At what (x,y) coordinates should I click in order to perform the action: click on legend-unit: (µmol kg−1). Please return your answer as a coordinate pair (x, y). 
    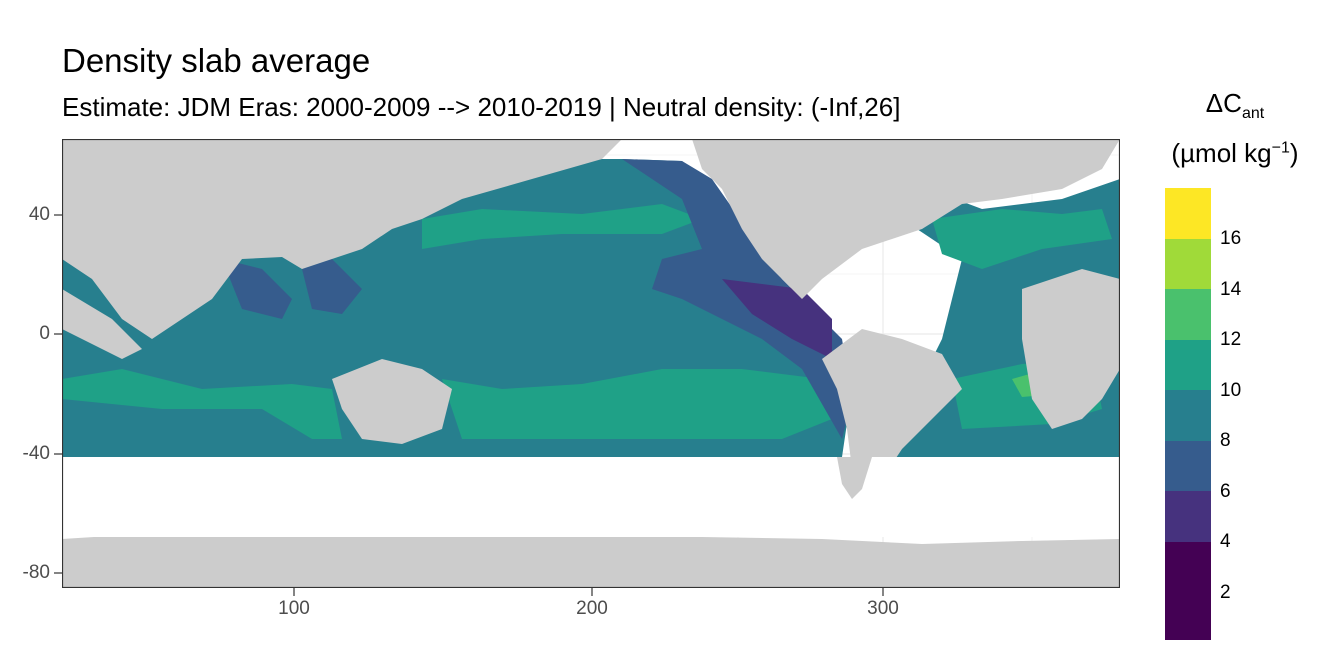
    Looking at the image, I should click on (1235, 153).